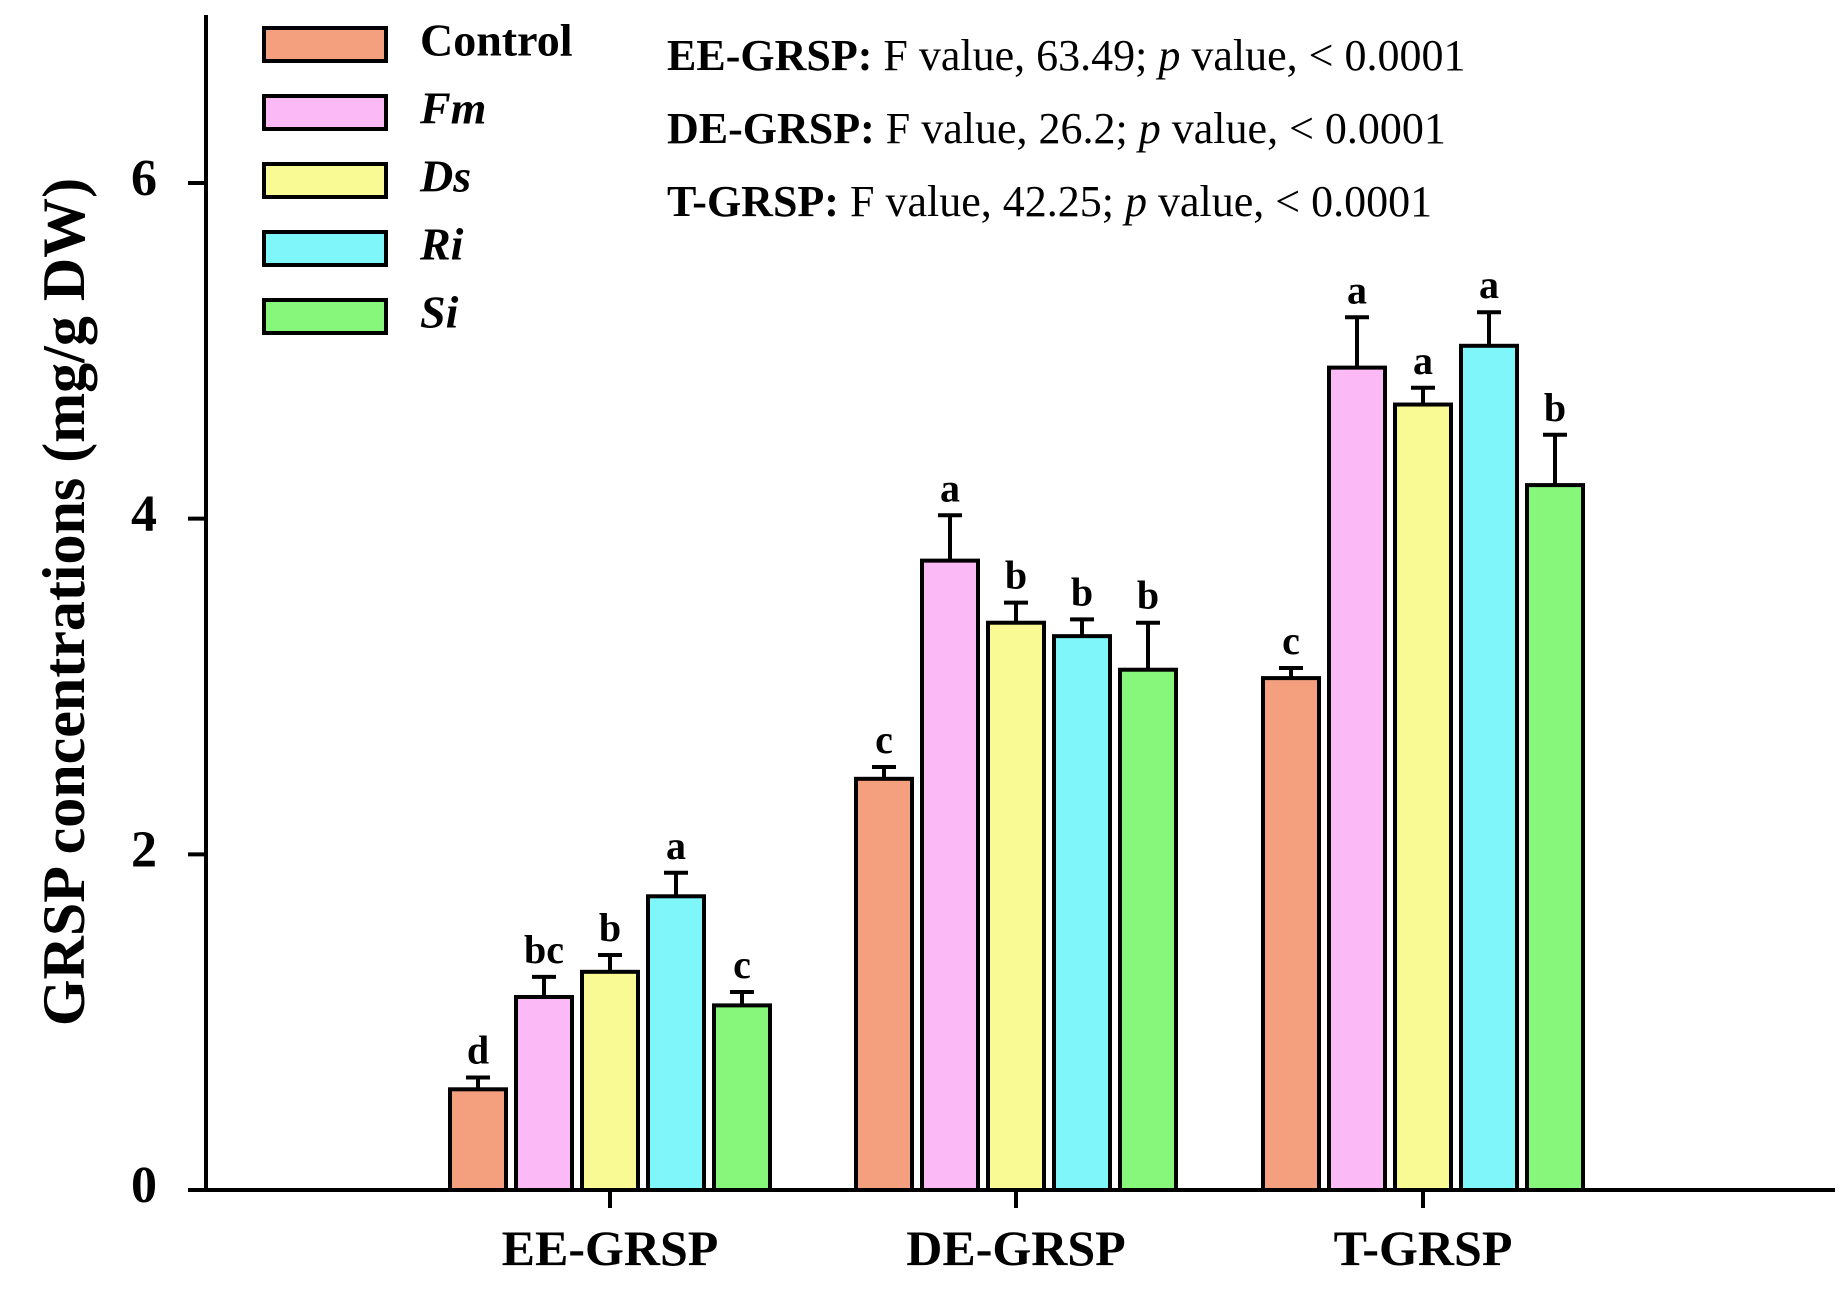 This screenshot has height=1300, width=1847. I want to click on anova-f-value: 26.2, so click(1077, 128).